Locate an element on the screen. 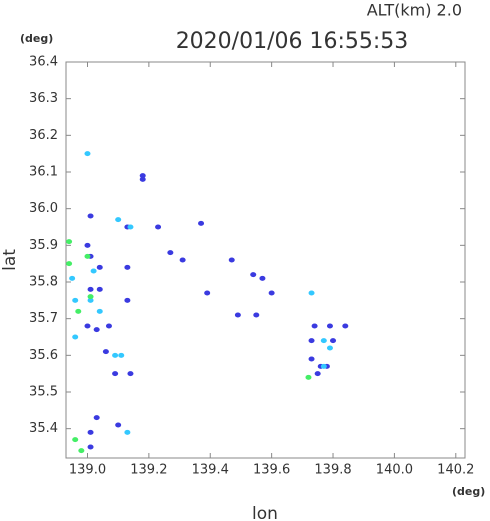 The width and height of the screenshot is (490, 521). chart-title: 2020/01/06 16:55:53 is located at coordinates (292, 41).